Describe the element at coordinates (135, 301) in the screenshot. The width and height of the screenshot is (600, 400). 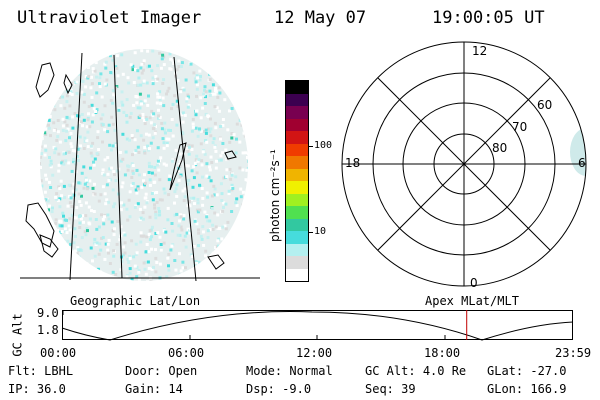
I see `geographic-latlon-label: Geographic Lat/Lon` at that location.